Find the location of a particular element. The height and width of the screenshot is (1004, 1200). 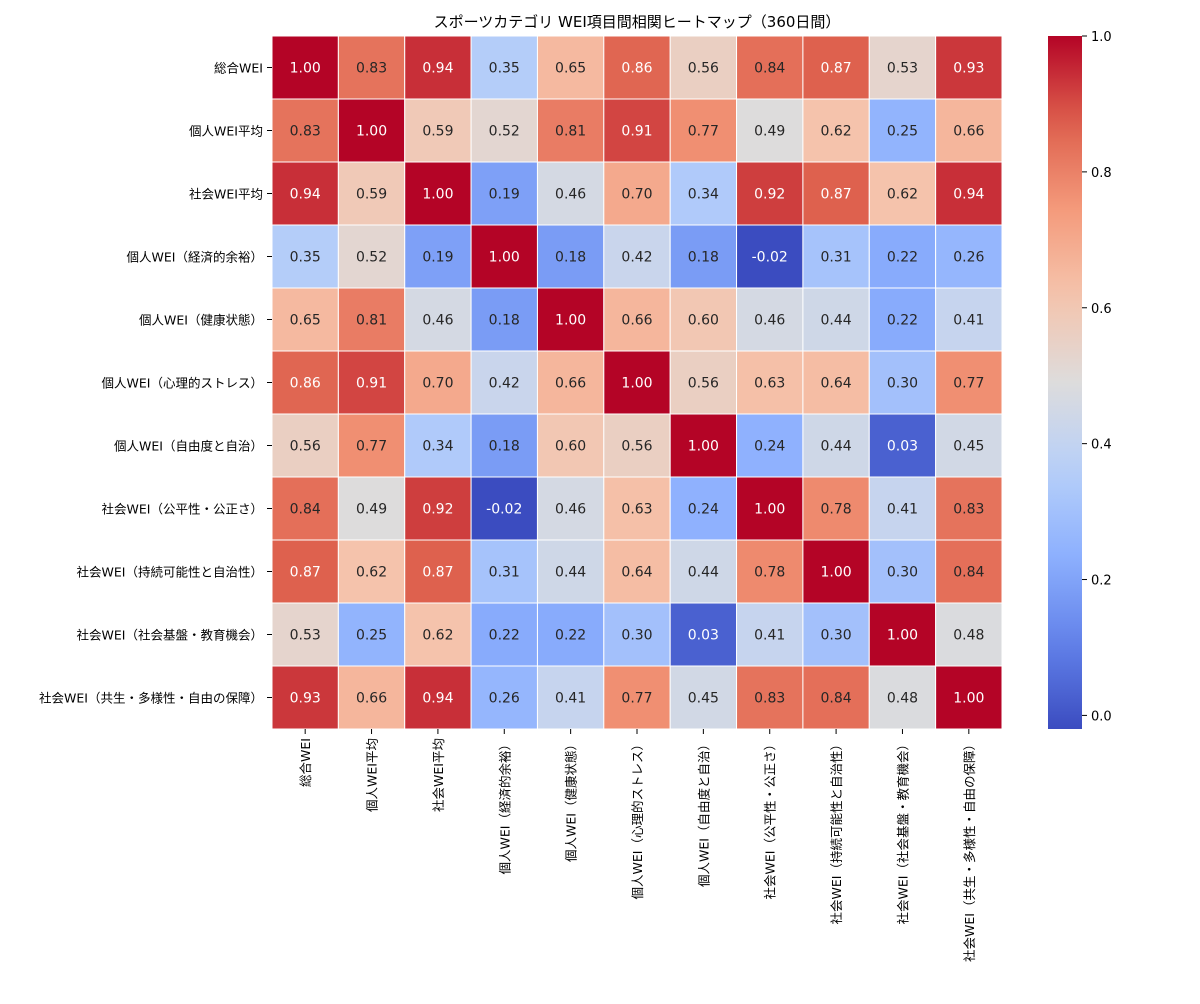

y-tick-label: 個人WEI（自由度と自治） is located at coordinates (188, 446).